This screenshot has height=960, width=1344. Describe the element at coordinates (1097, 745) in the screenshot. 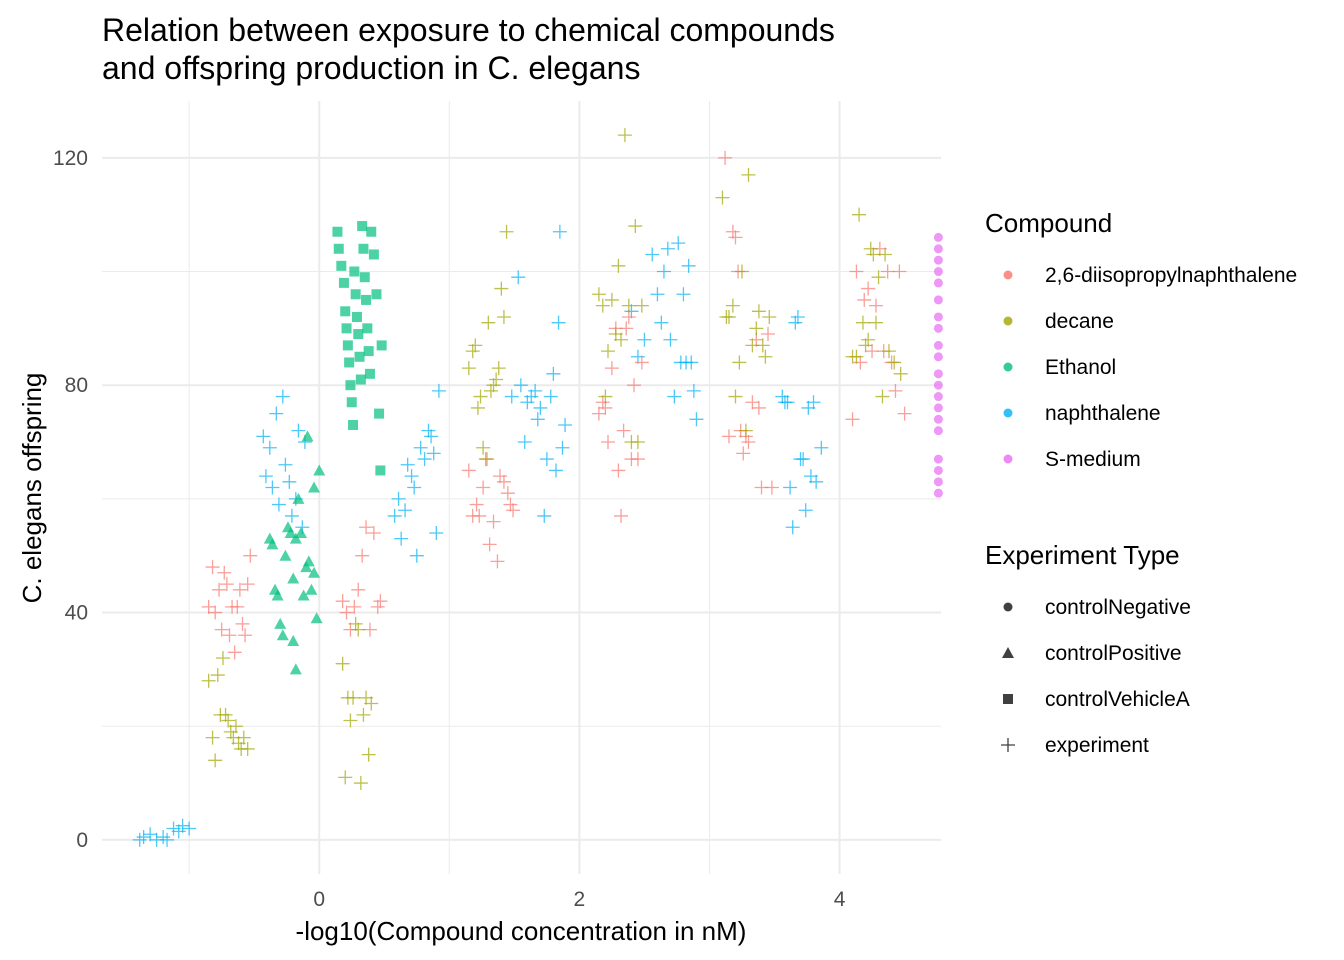

I see `legend-label-experiment: experiment` at that location.